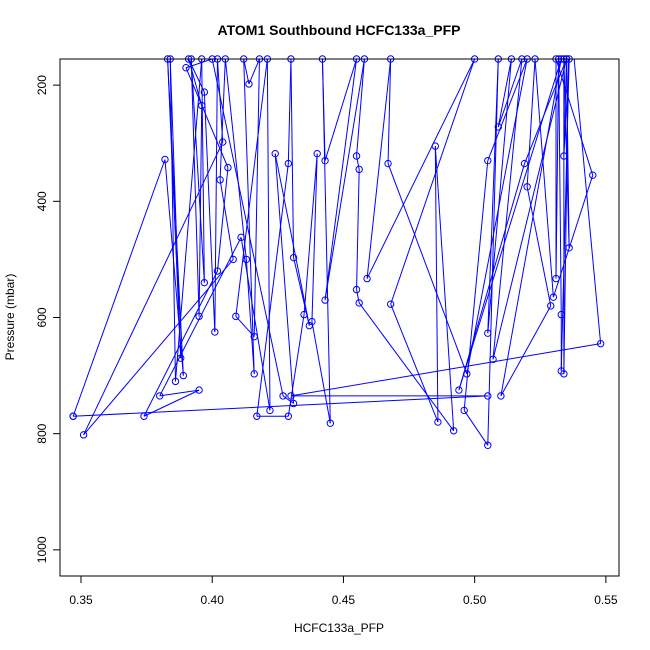 This screenshot has height=650, width=650. Describe the element at coordinates (339, 628) in the screenshot. I see `x-axis-label: HCFC133a_PFP` at that location.